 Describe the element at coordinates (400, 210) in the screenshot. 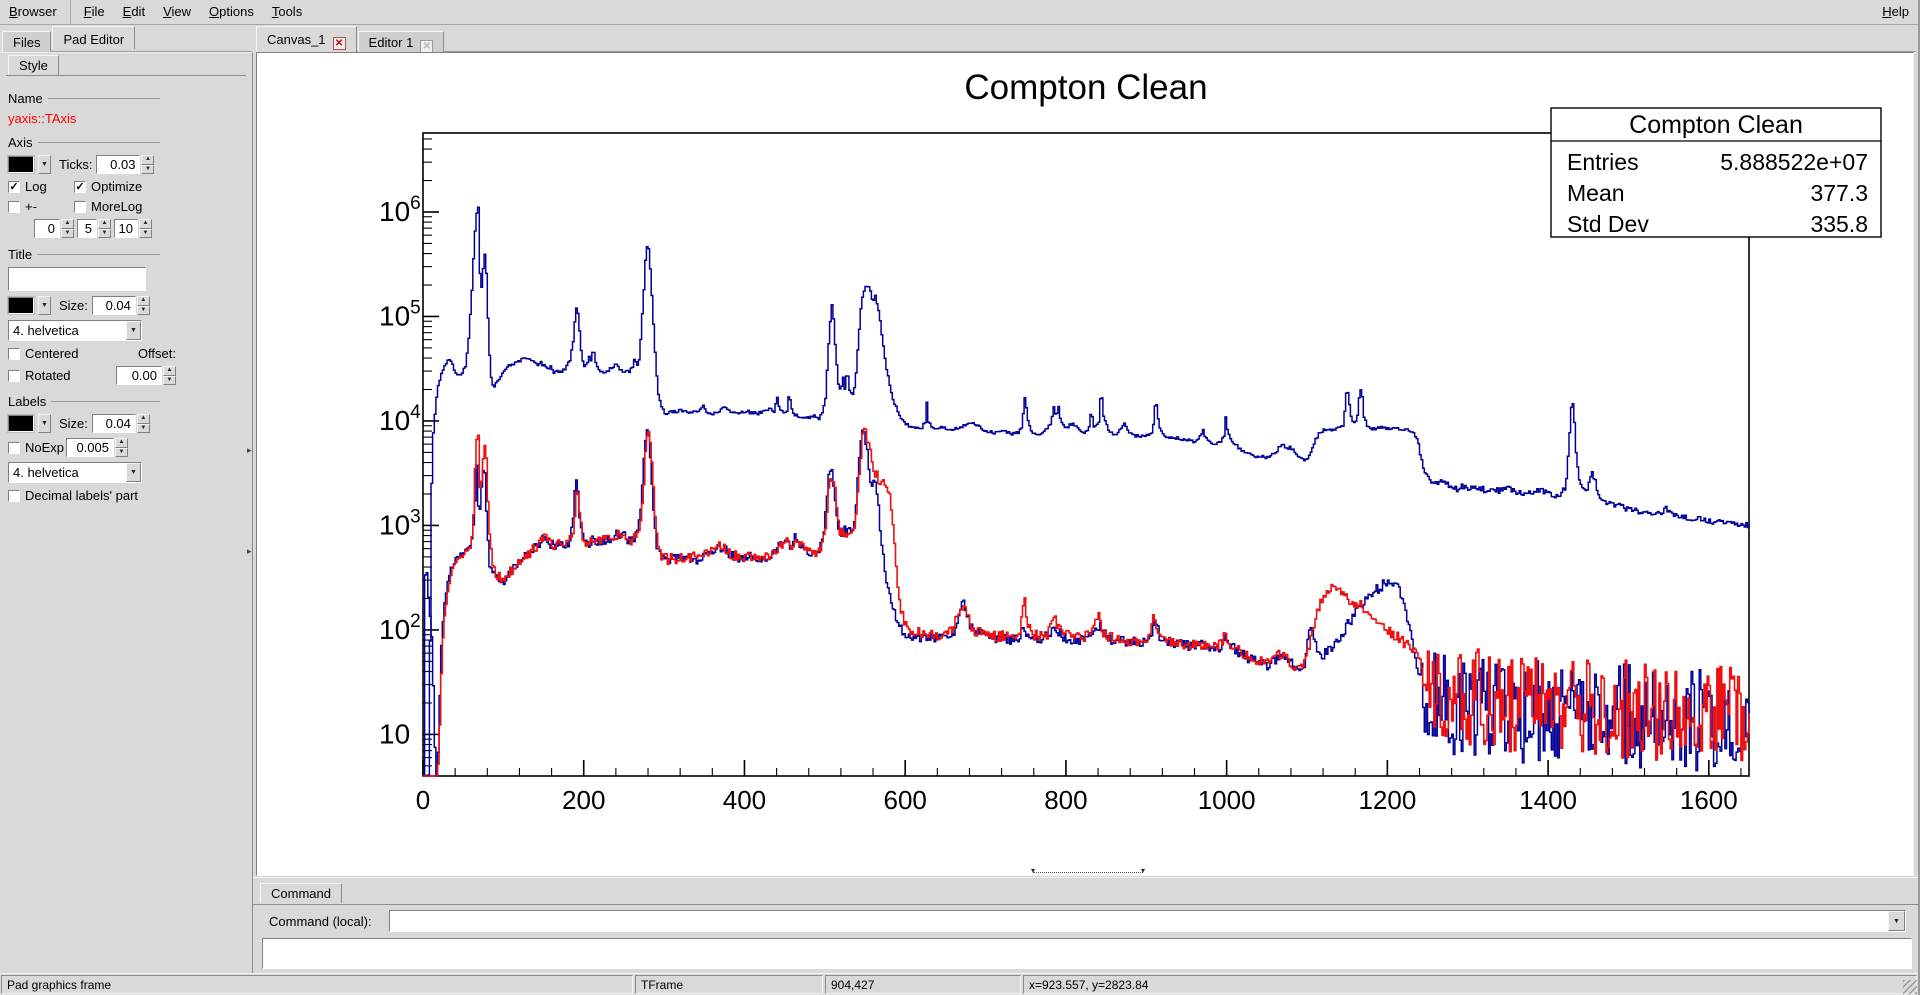

I see `y-tick-label: 10⁶` at that location.